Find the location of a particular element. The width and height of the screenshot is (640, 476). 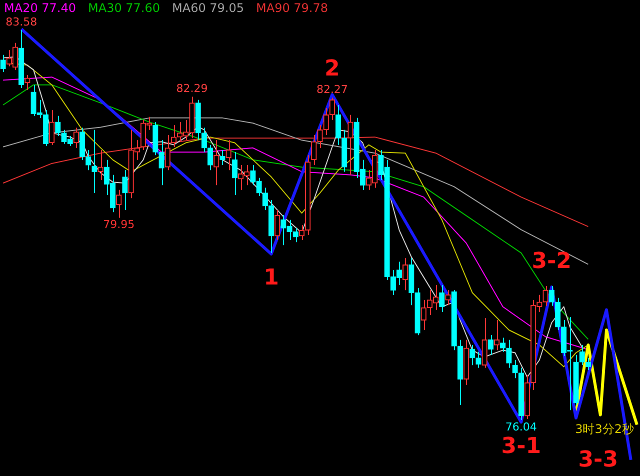

text: MA90 79.78 is located at coordinates (292, 8).